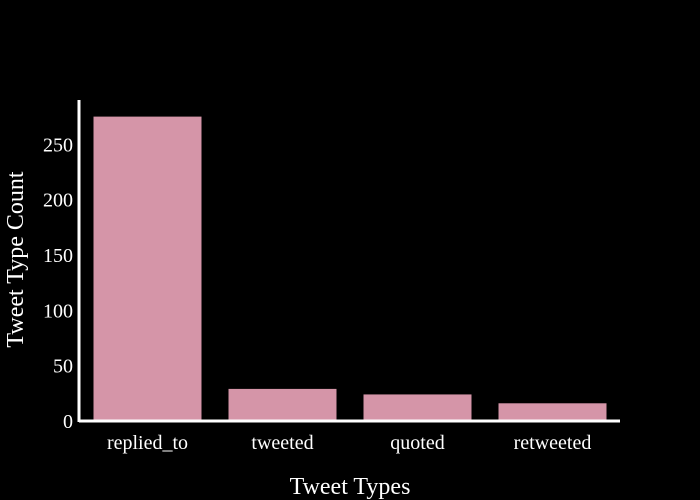 The width and height of the screenshot is (700, 500). Describe the element at coordinates (350, 487) in the screenshot. I see `x-axis-title: Tweet Types` at that location.